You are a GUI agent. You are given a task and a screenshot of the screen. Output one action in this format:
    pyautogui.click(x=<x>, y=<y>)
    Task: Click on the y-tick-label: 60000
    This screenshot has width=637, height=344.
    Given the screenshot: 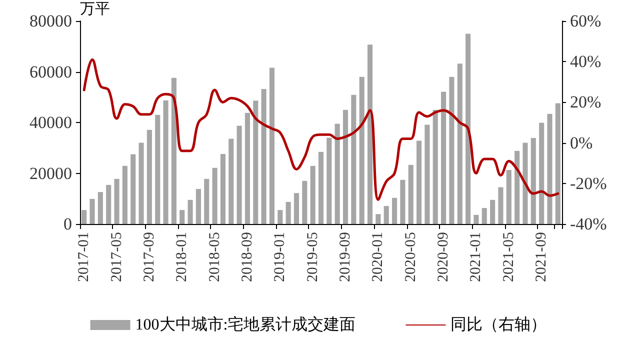 What is the action you would take?
    pyautogui.click(x=51, y=72)
    